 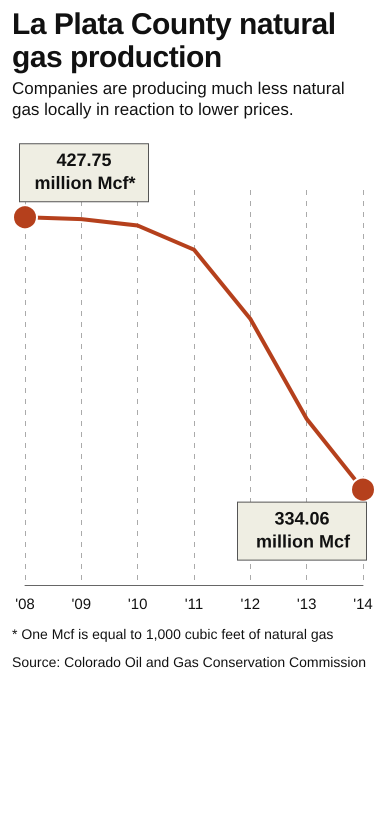 What do you see at coordinates (25, 604) in the screenshot?
I see `x-tick-label: '08` at bounding box center [25, 604].